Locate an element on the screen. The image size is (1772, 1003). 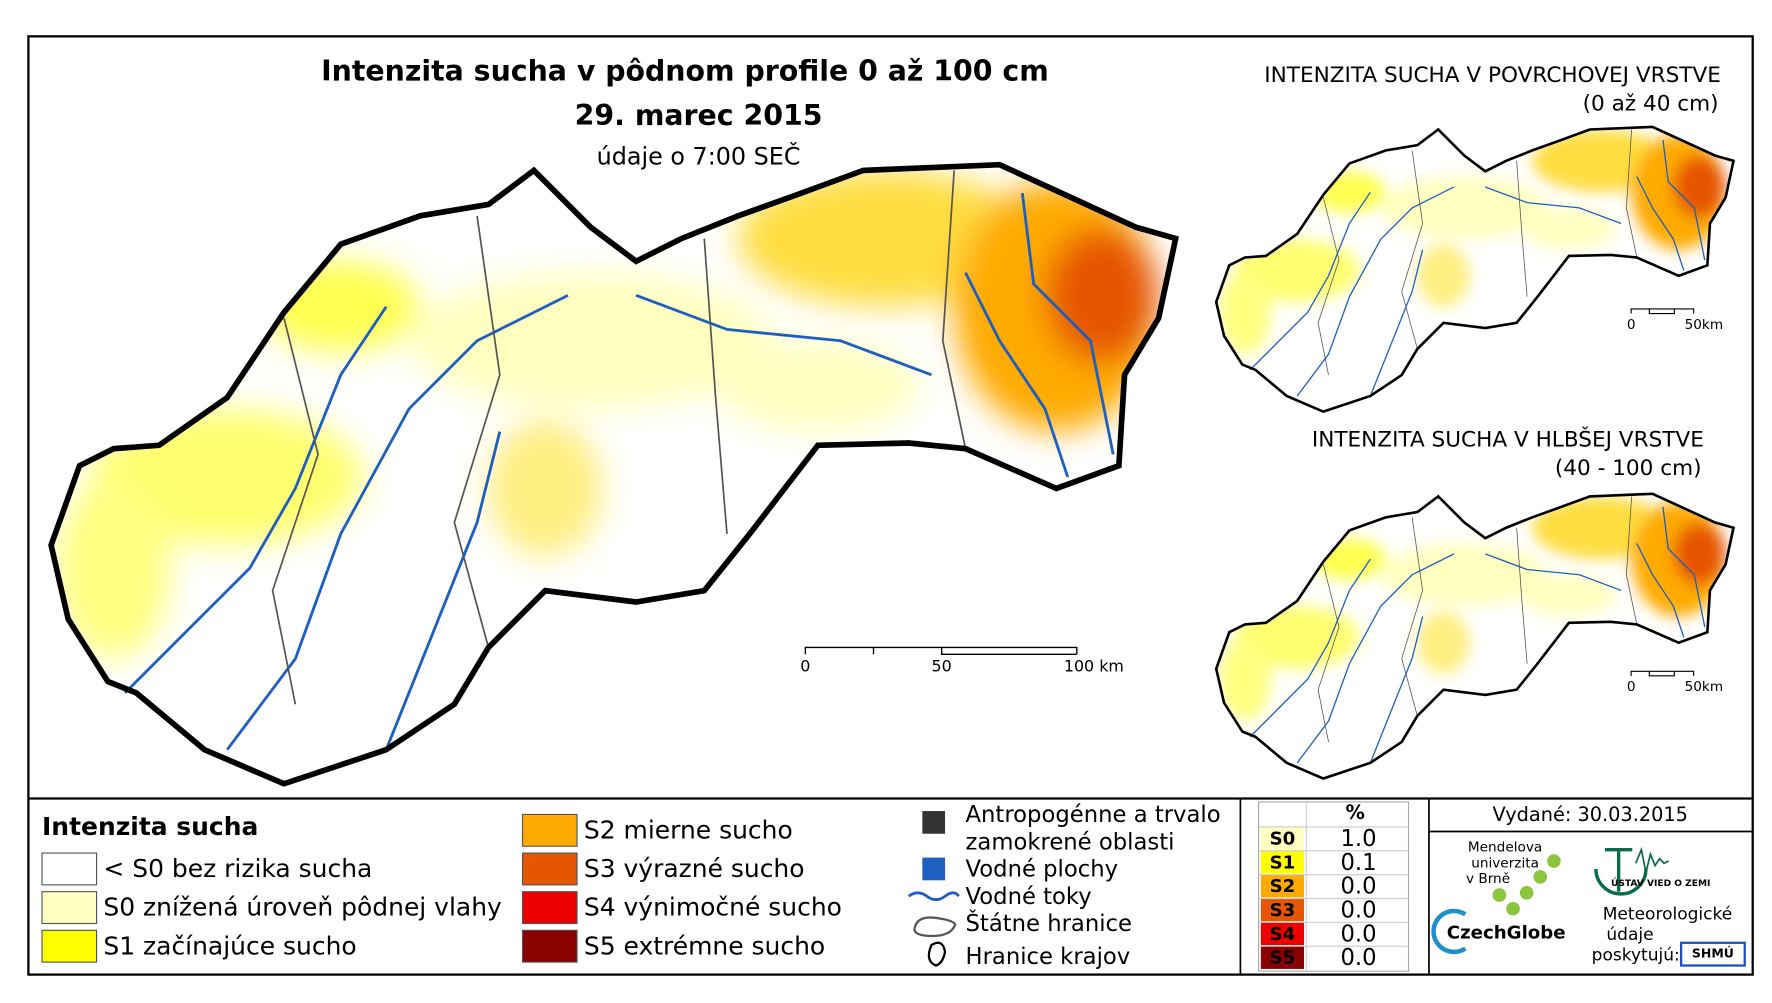
class-label: S4 is located at coordinates (1283, 934).